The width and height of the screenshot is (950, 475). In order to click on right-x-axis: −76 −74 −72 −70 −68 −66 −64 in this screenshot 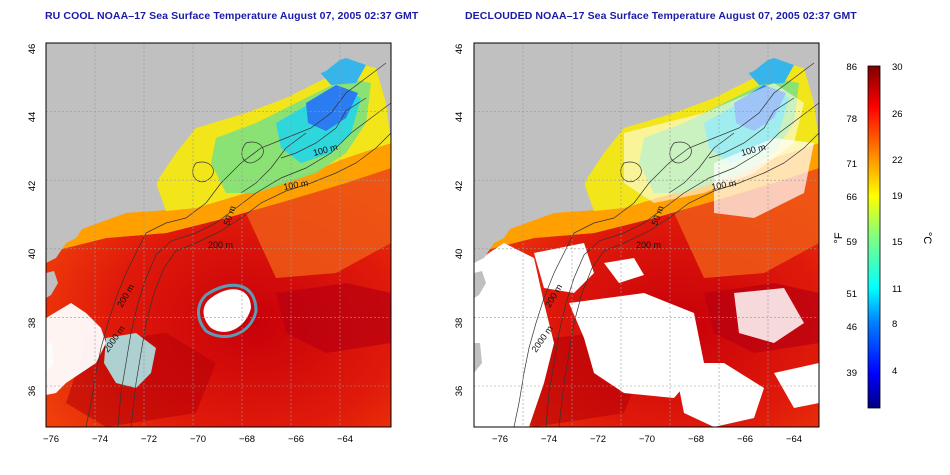, I will do `click(647, 439)`.